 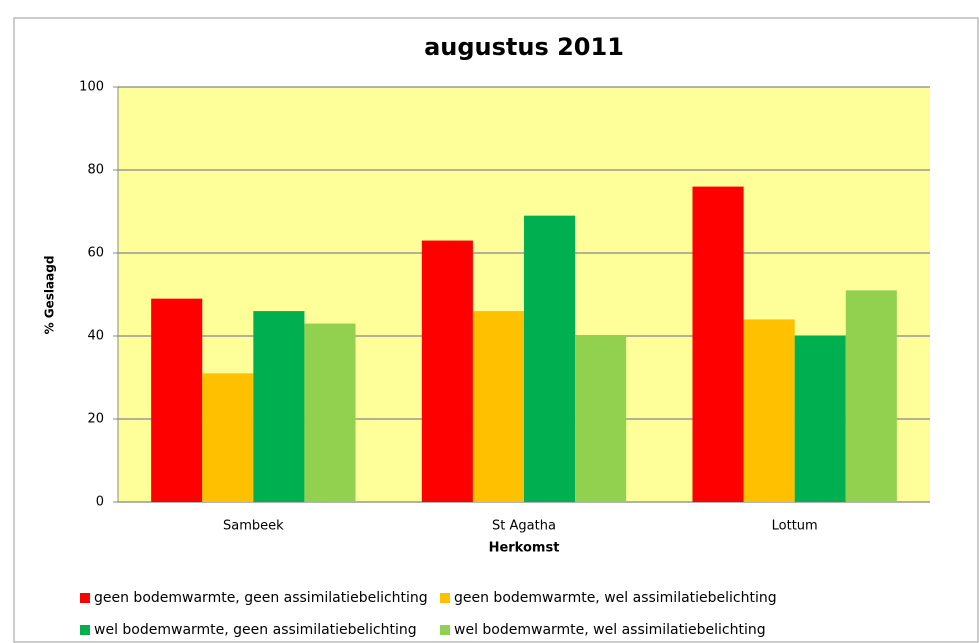 What do you see at coordinates (50, 295) in the screenshot?
I see `y-axis-label: % Geslaagd` at bounding box center [50, 295].